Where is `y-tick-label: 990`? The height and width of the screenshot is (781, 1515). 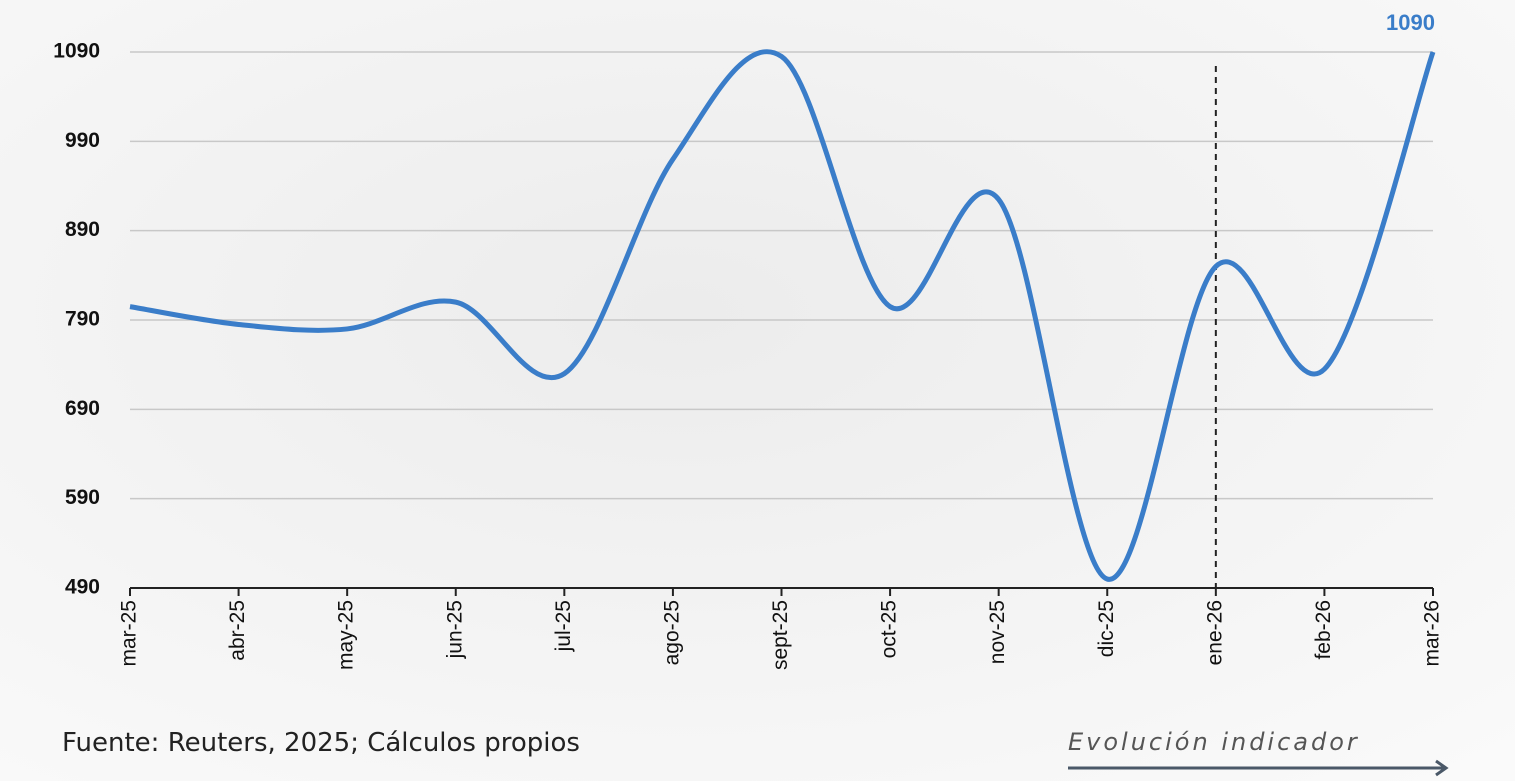
y-tick-label: 990 is located at coordinates (82, 140).